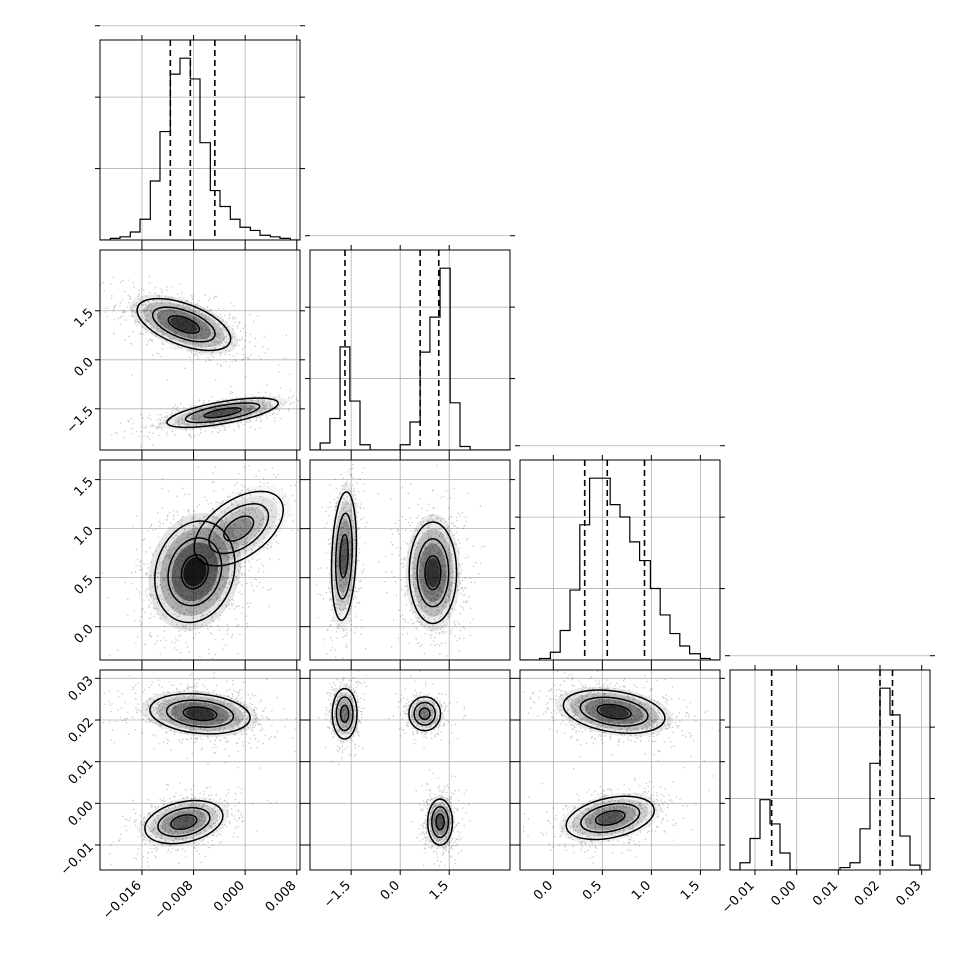 Image resolution: width=970 pixels, height=970 pixels. I want to click on x-tick-label: 1.5, so click(690, 890).